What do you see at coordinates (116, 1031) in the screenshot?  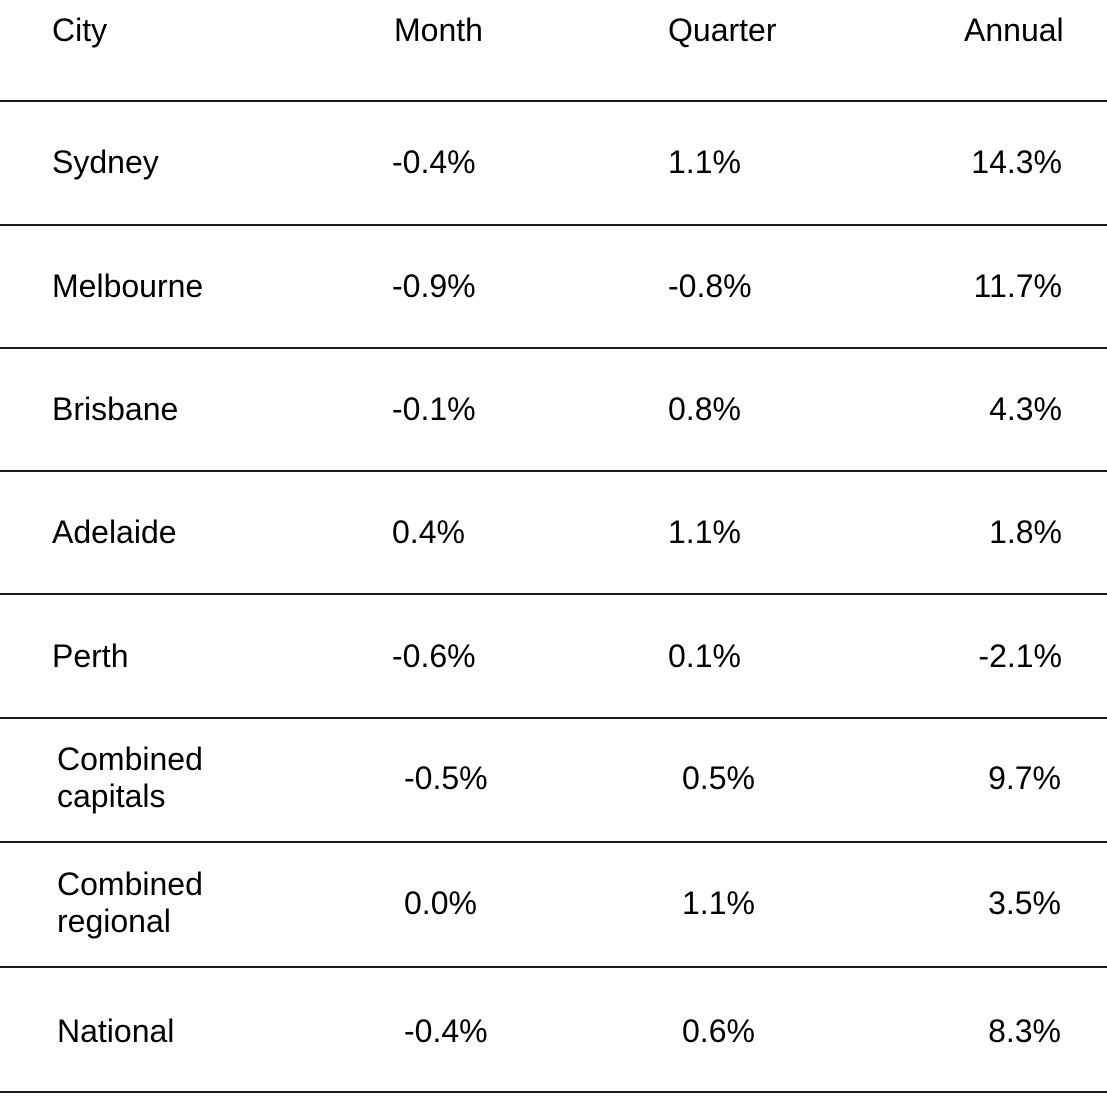 I see `cell-city: National` at bounding box center [116, 1031].